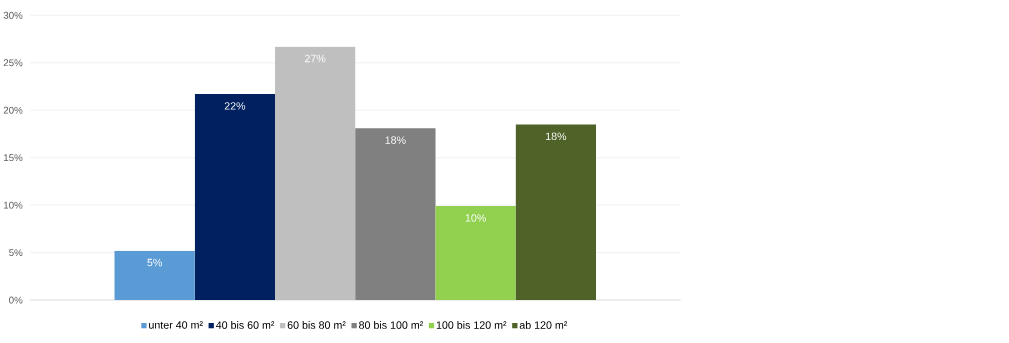 This screenshot has height=343, width=1009. Describe the element at coordinates (16, 253) in the screenshot. I see `y-tick-label: 5%` at that location.